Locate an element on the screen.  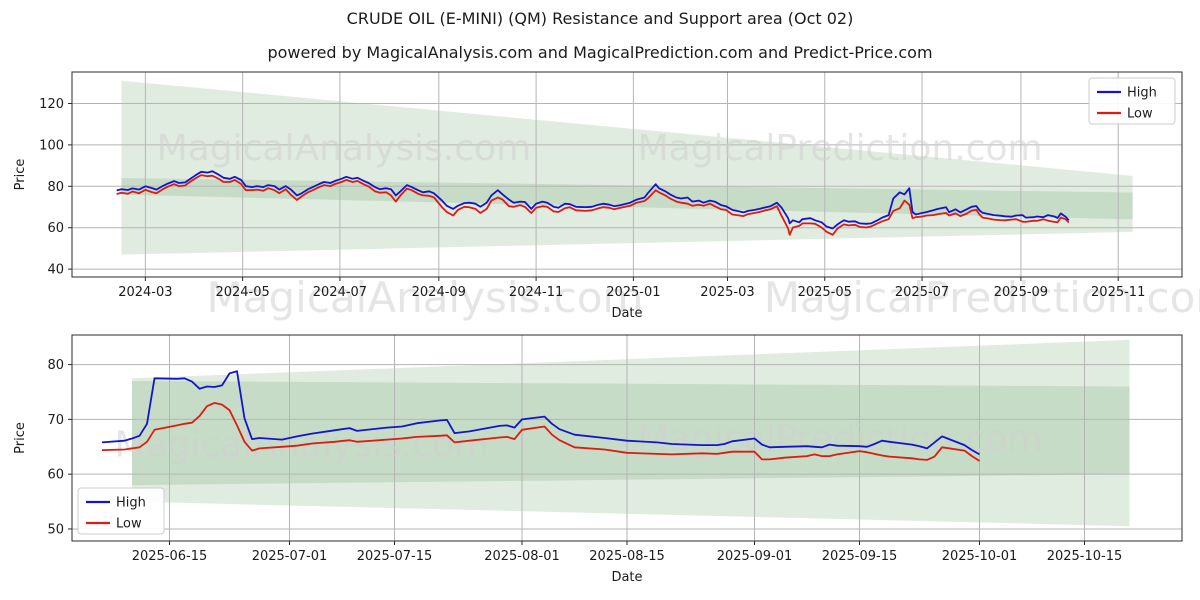
x-tick-label: 2025-08-15 is located at coordinates (627, 556).